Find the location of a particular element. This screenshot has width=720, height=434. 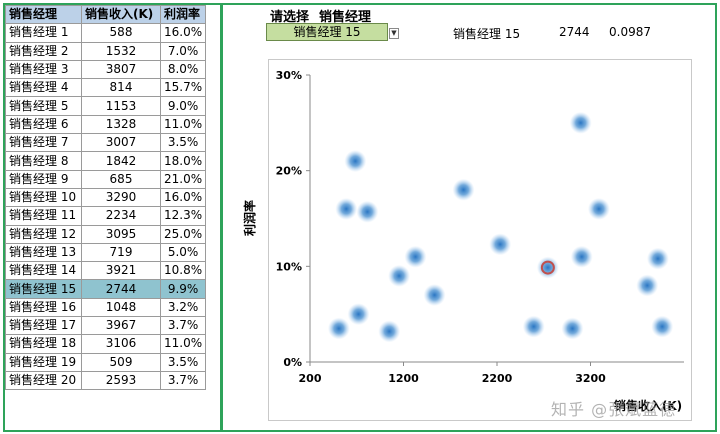

cell-revenue: 3807 is located at coordinates (121, 69).